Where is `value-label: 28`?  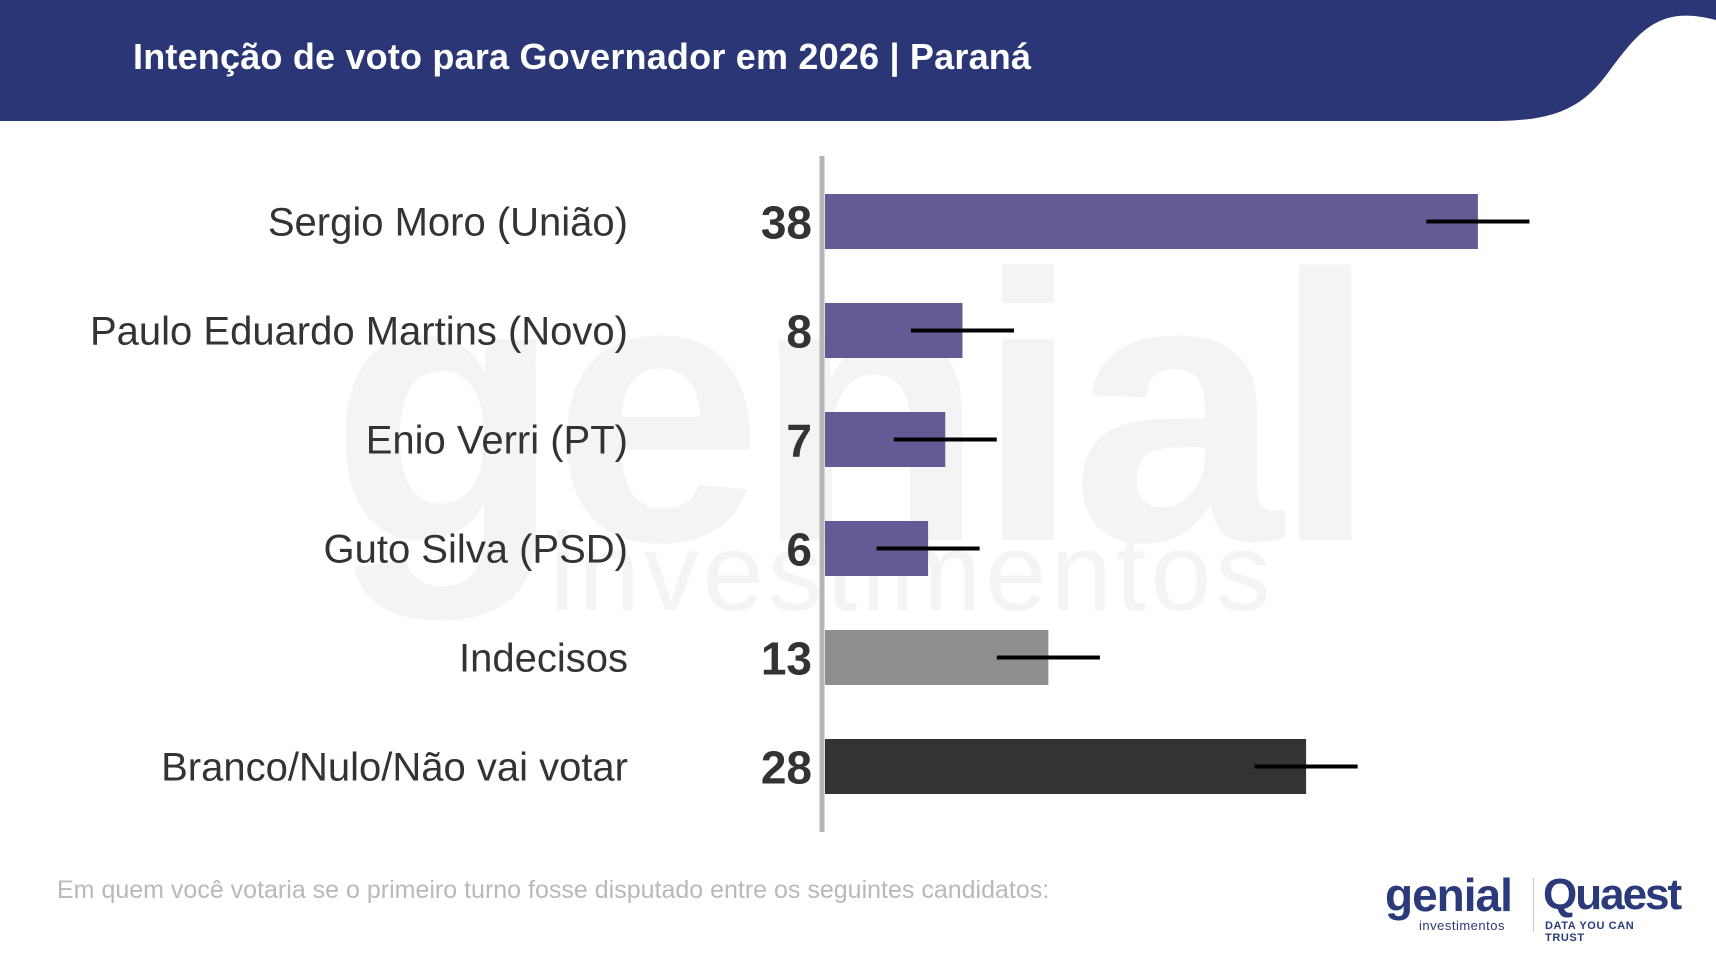
value-label: 28 is located at coordinates (786, 768).